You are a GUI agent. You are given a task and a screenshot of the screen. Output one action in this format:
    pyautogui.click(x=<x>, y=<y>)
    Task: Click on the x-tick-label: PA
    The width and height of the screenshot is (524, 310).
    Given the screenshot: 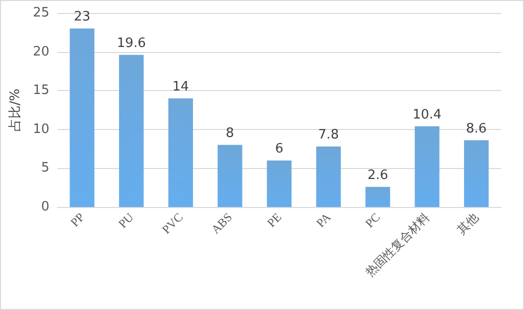 What is the action you would take?
    pyautogui.click(x=323, y=220)
    